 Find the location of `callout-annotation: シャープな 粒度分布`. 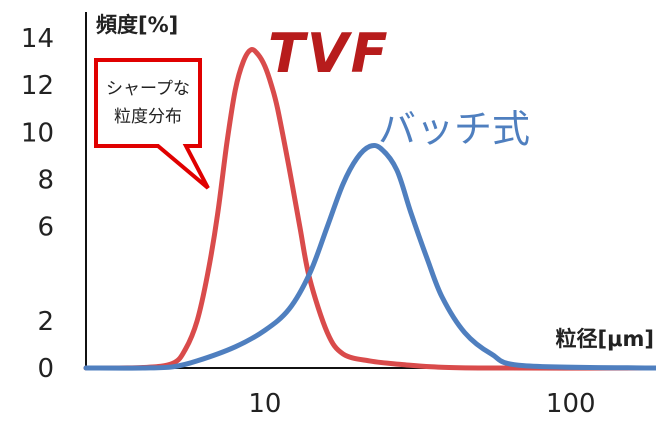

callout-annotation: シャープな 粒度分布 is located at coordinates (152, 124).